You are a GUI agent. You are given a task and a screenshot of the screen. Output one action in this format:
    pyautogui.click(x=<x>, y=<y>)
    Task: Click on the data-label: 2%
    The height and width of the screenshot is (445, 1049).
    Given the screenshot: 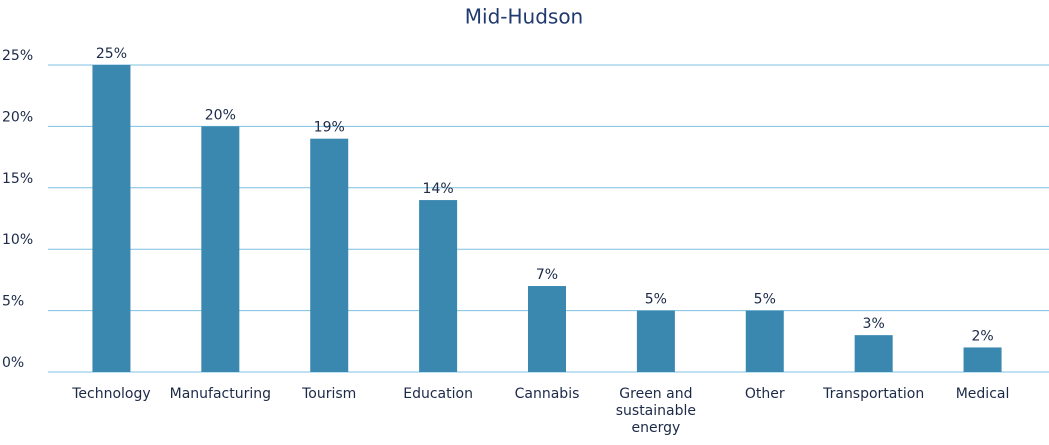 What is the action you would take?
    pyautogui.click(x=982, y=336)
    